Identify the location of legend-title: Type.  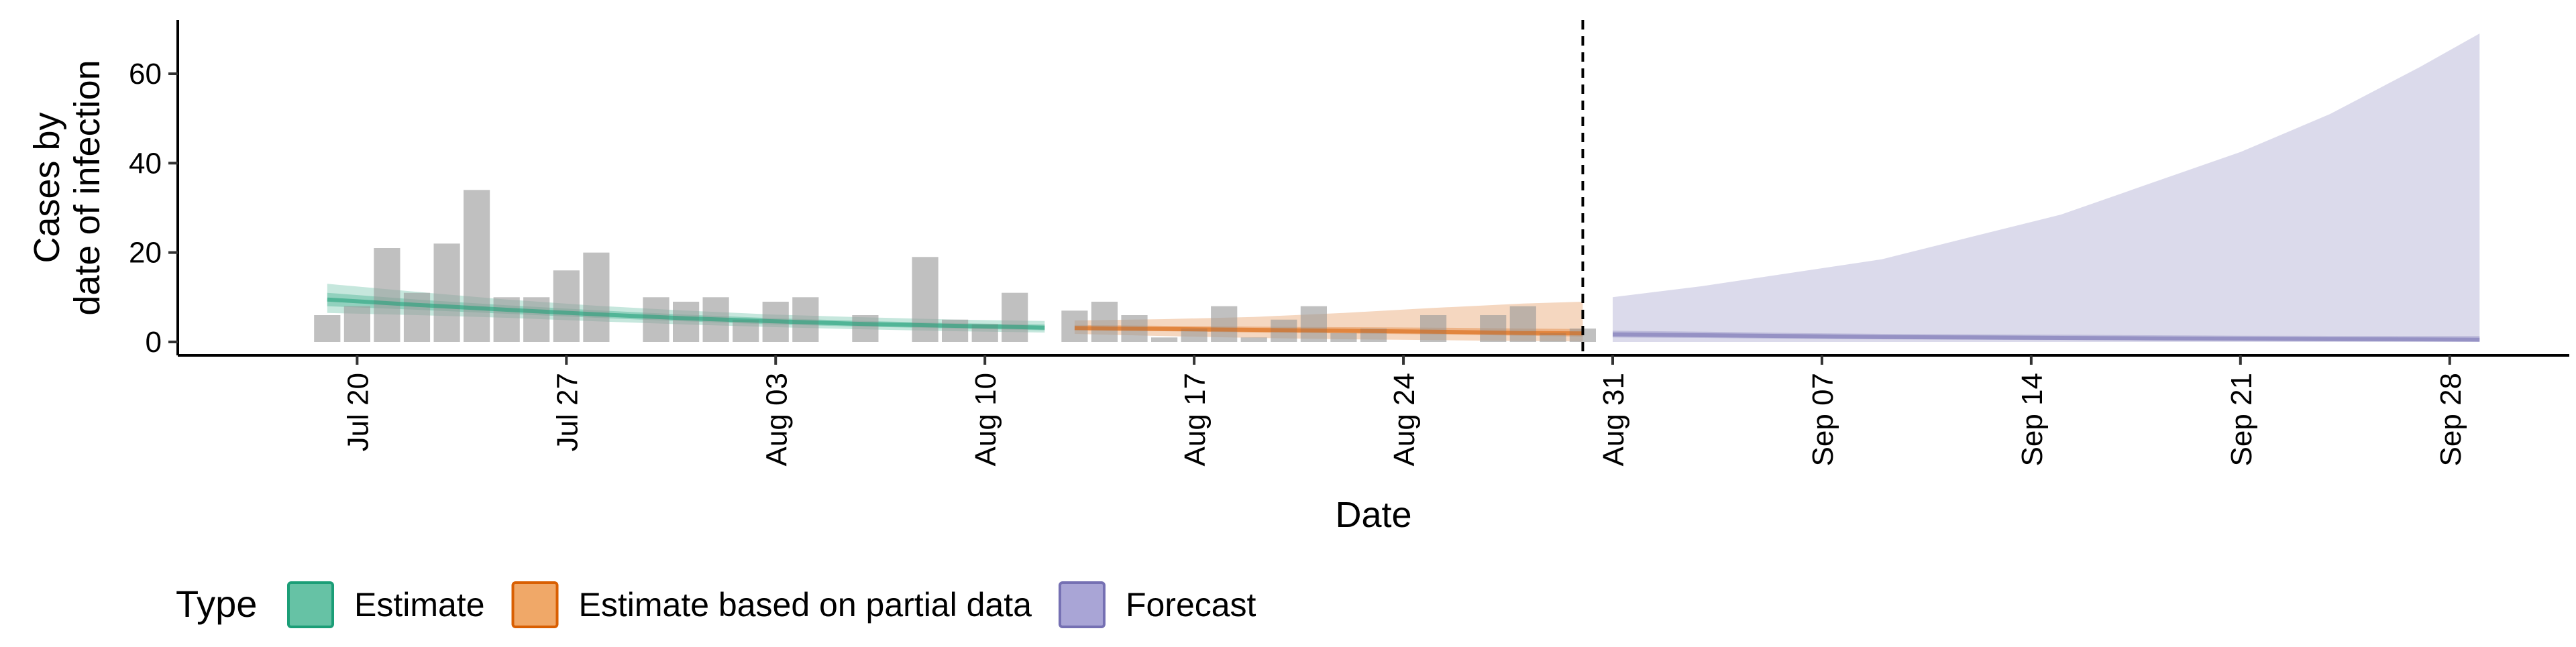
(216, 604).